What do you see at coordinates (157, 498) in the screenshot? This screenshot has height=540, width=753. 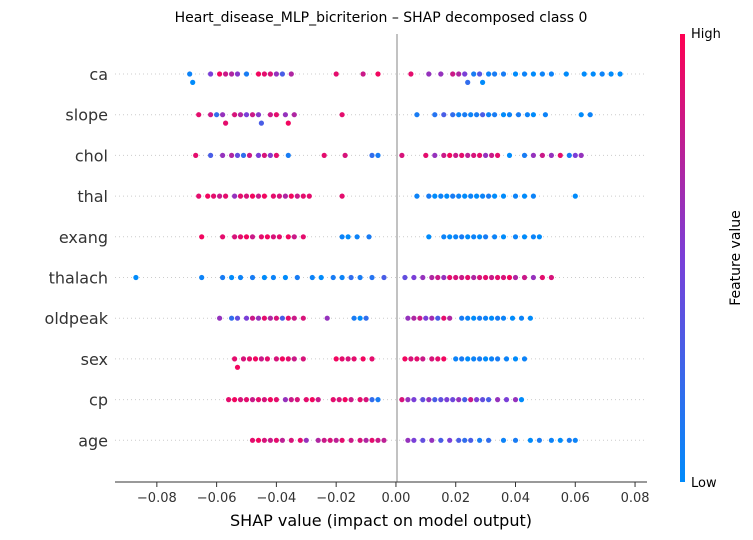 I see `x-tick-label: −0.08` at bounding box center [157, 498].